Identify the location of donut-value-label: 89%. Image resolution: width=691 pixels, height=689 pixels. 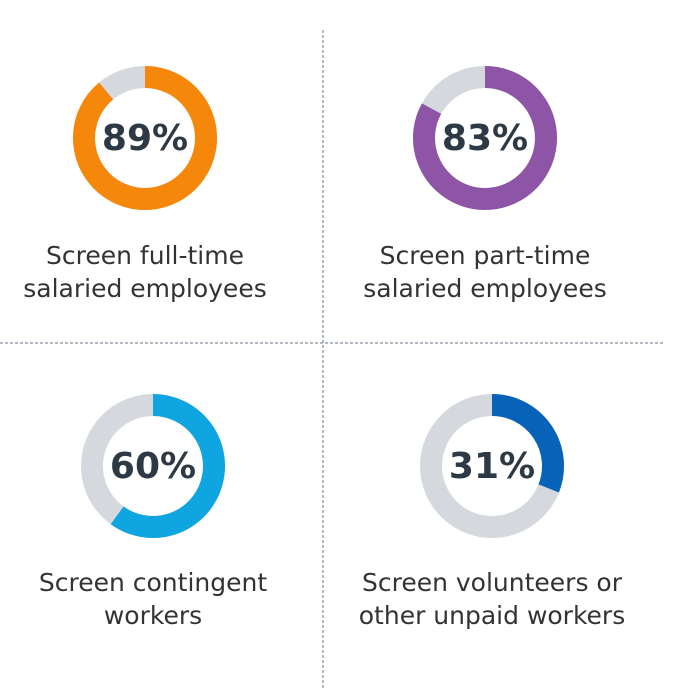
(145, 138).